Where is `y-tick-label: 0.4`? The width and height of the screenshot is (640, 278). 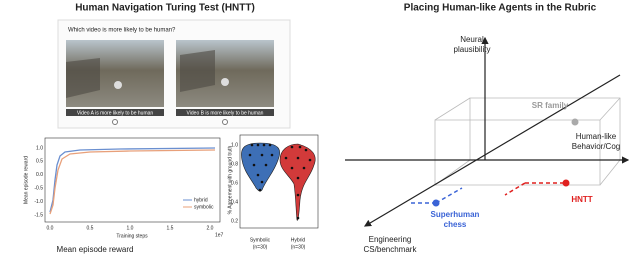 y-tick-label: 0.4 is located at coordinates (234, 202).